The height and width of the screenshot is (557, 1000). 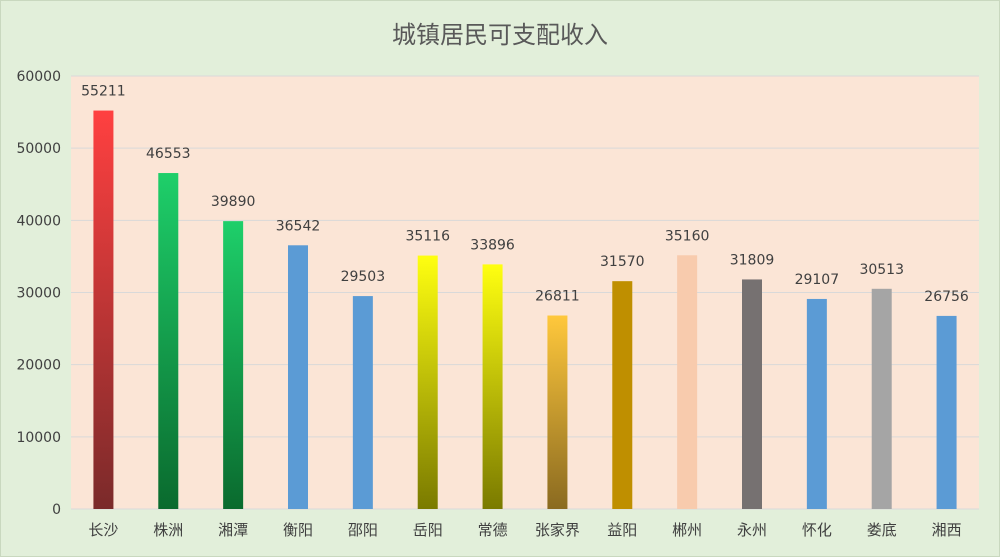 I want to click on data-label: 30513, so click(x=881, y=270).